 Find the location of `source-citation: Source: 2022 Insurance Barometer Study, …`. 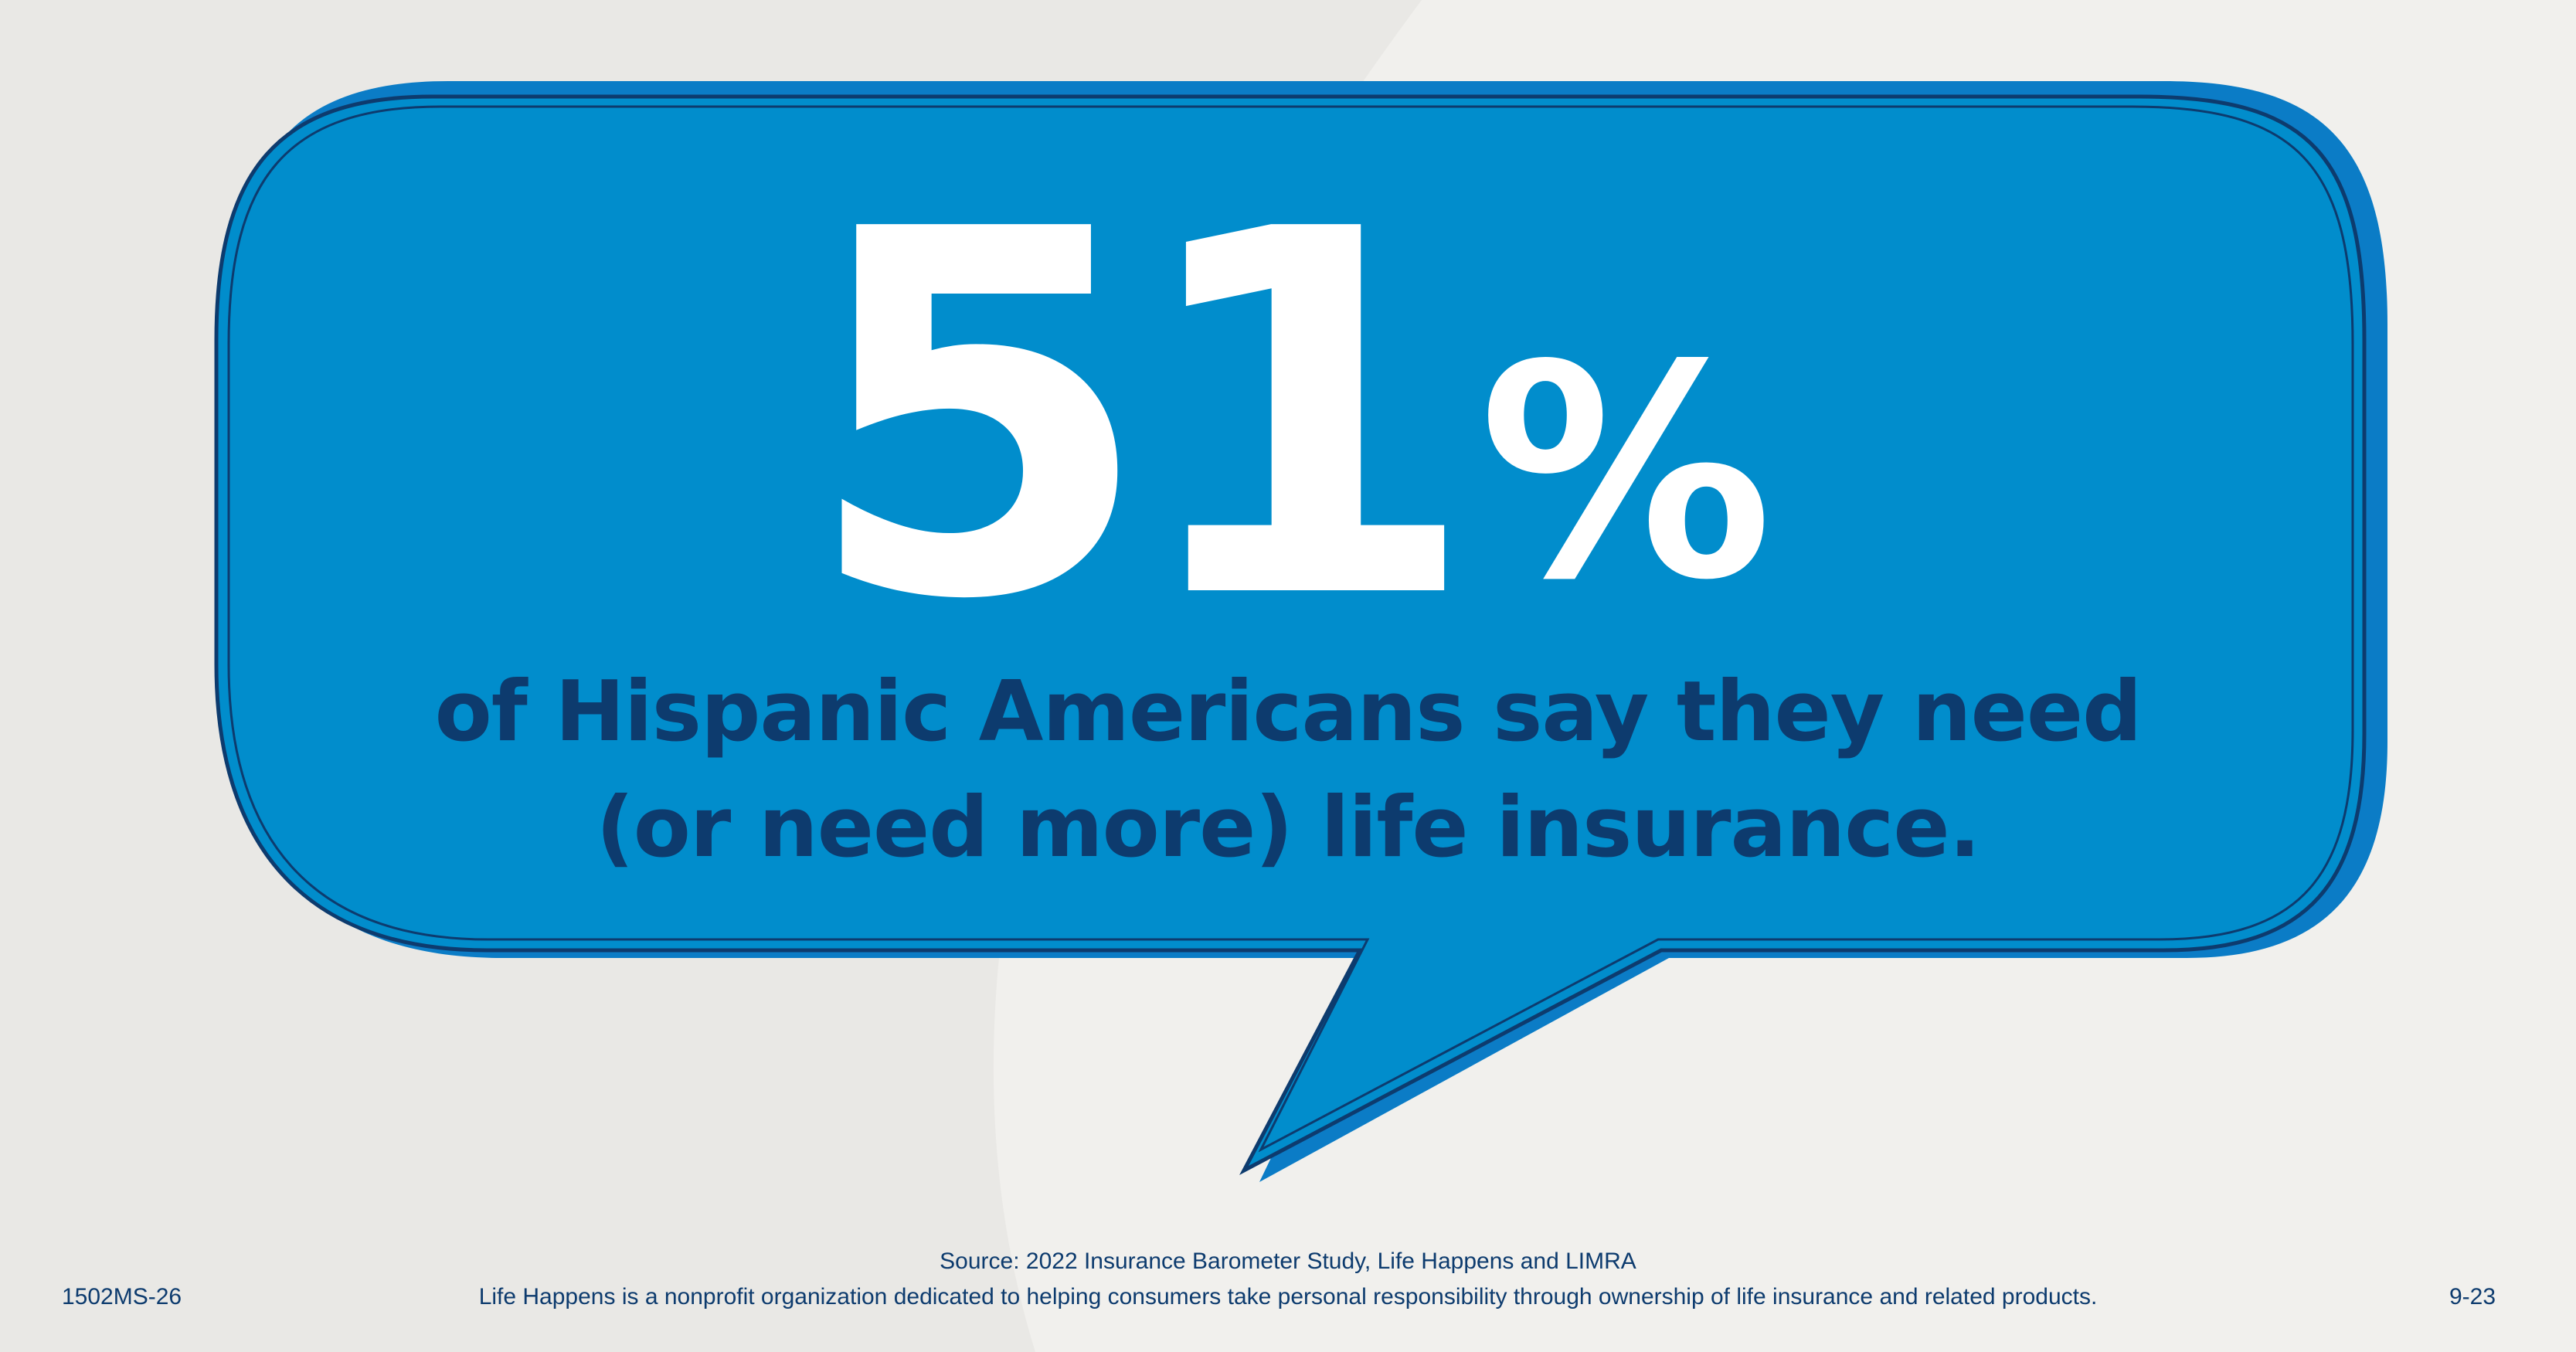

source-citation: Source: 2022 Insurance Barometer Study, … is located at coordinates (1288, 1261).